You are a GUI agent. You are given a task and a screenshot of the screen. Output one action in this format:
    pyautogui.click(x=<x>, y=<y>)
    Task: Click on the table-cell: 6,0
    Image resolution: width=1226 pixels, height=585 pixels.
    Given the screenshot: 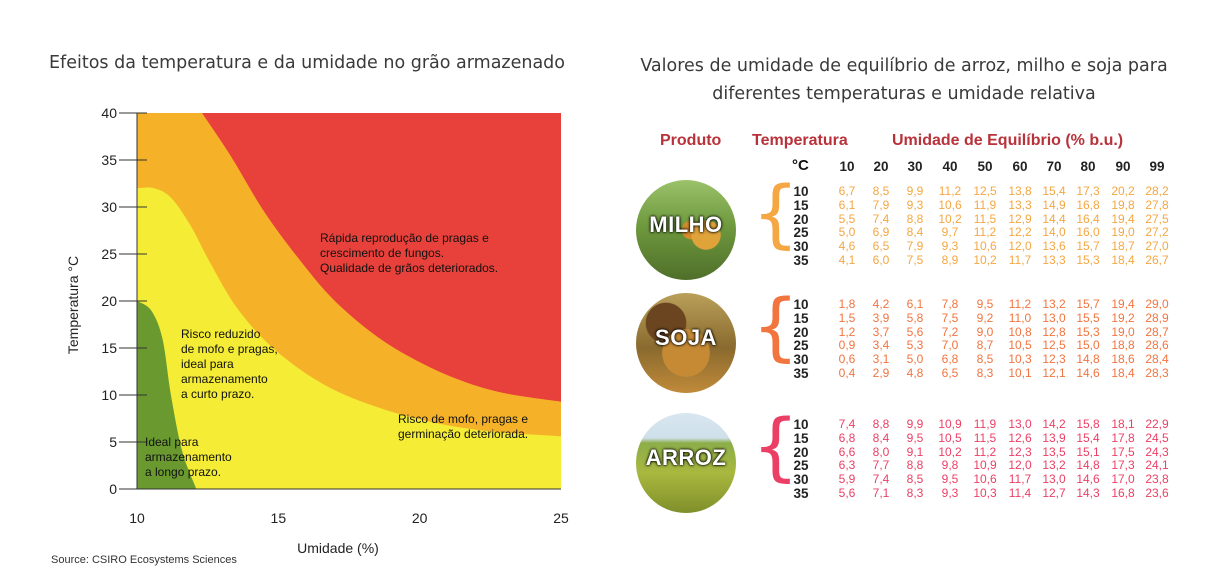 What is the action you would take?
    pyautogui.click(x=881, y=260)
    